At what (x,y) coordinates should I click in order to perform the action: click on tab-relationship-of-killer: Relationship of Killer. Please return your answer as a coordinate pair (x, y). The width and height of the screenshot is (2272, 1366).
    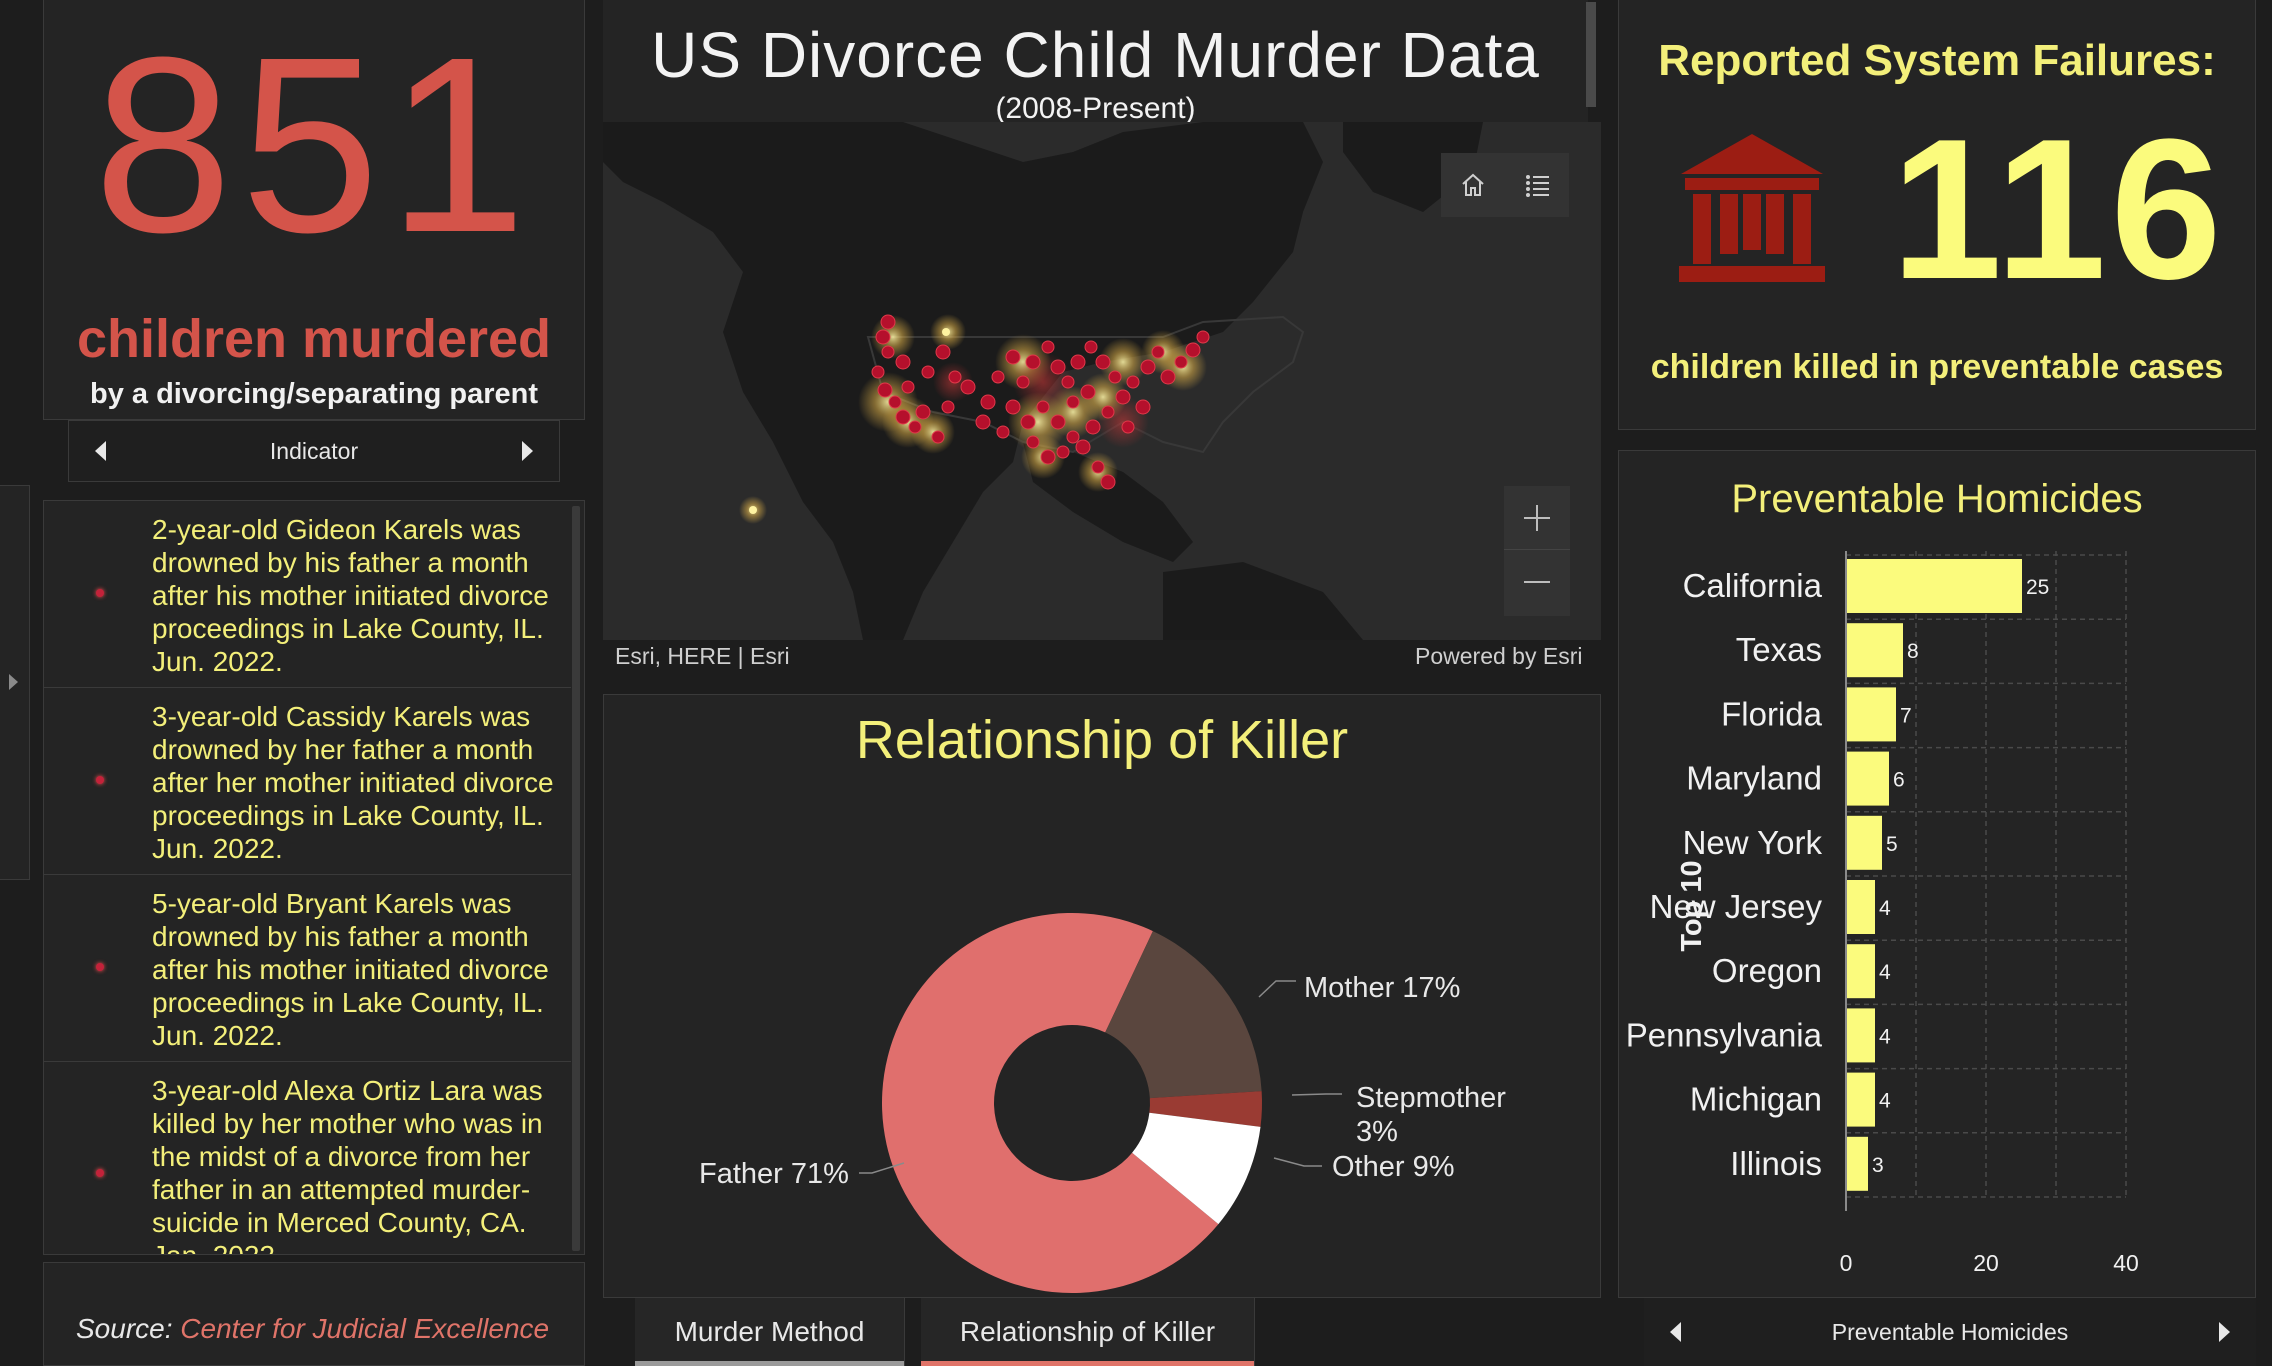
    Looking at the image, I should click on (1088, 1332).